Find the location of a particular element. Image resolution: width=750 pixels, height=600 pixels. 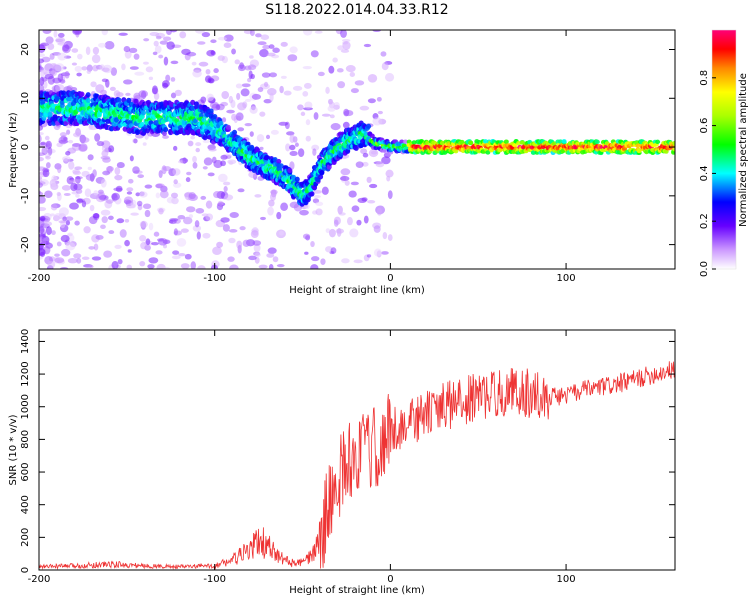

spectrogram-ytick-label: -20 is located at coordinates (25, 244).